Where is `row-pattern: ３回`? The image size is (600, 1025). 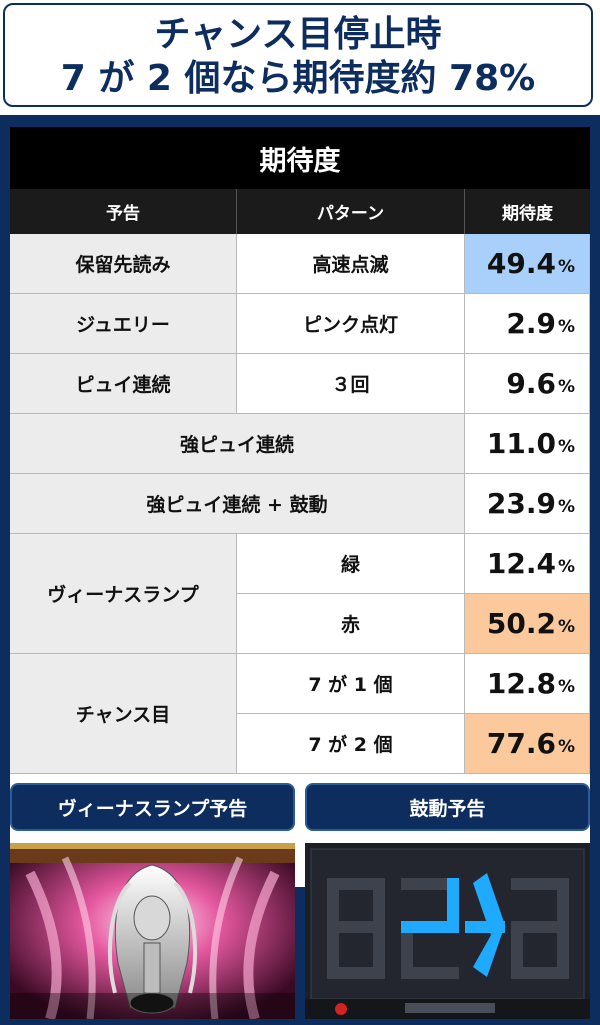 row-pattern: ３回 is located at coordinates (351, 384).